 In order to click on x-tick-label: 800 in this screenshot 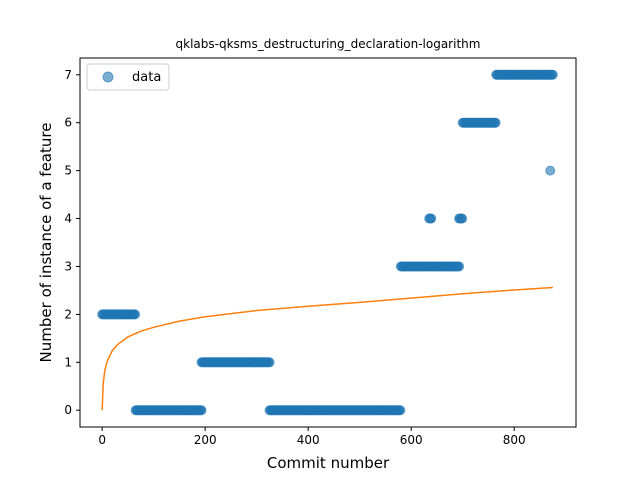, I will do `click(514, 440)`.